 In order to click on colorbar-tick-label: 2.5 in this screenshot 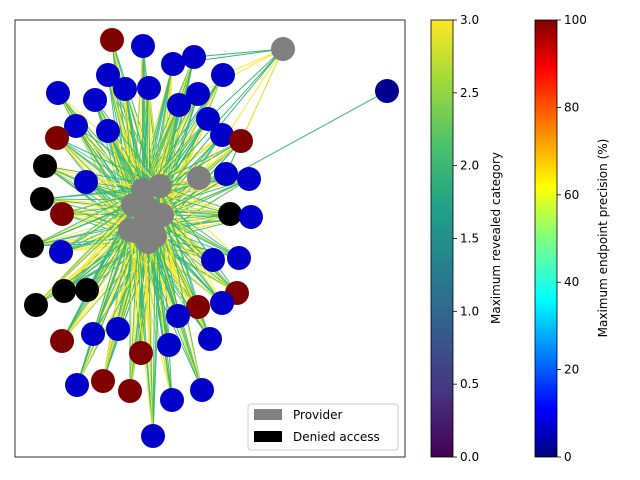, I will do `click(469, 93)`.